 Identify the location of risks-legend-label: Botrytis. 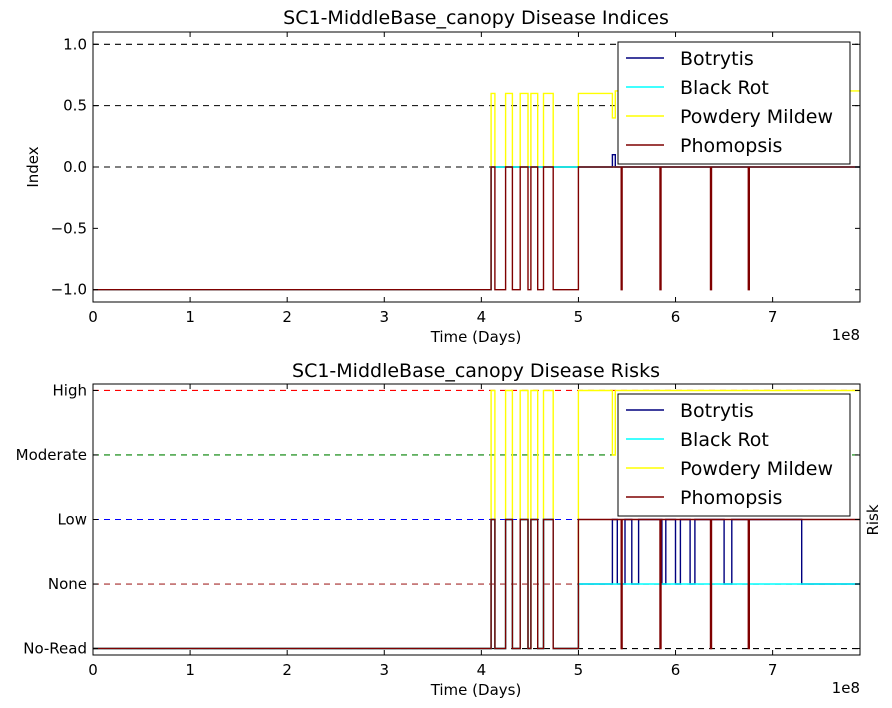
(717, 411).